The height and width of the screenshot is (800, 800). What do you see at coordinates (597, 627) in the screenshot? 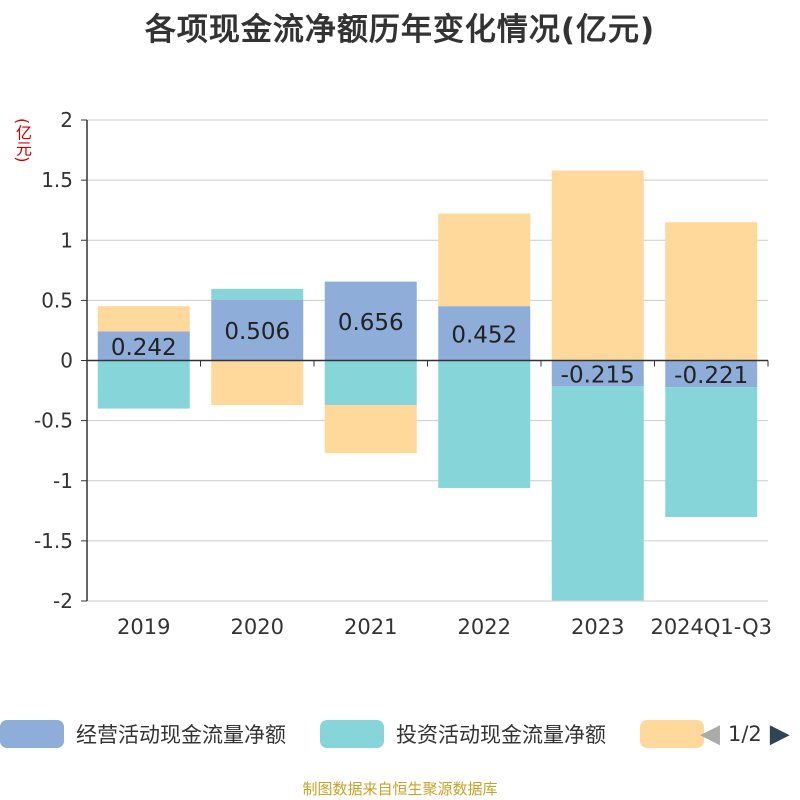
I see `x-tick-label: 2023` at bounding box center [597, 627].